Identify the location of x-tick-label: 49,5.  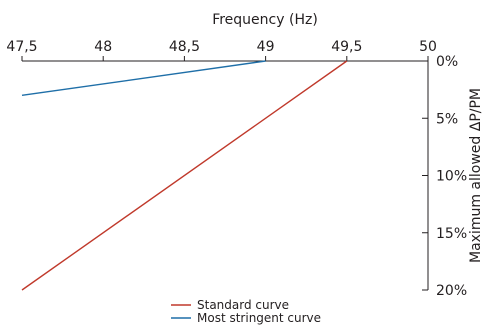
(346, 47).